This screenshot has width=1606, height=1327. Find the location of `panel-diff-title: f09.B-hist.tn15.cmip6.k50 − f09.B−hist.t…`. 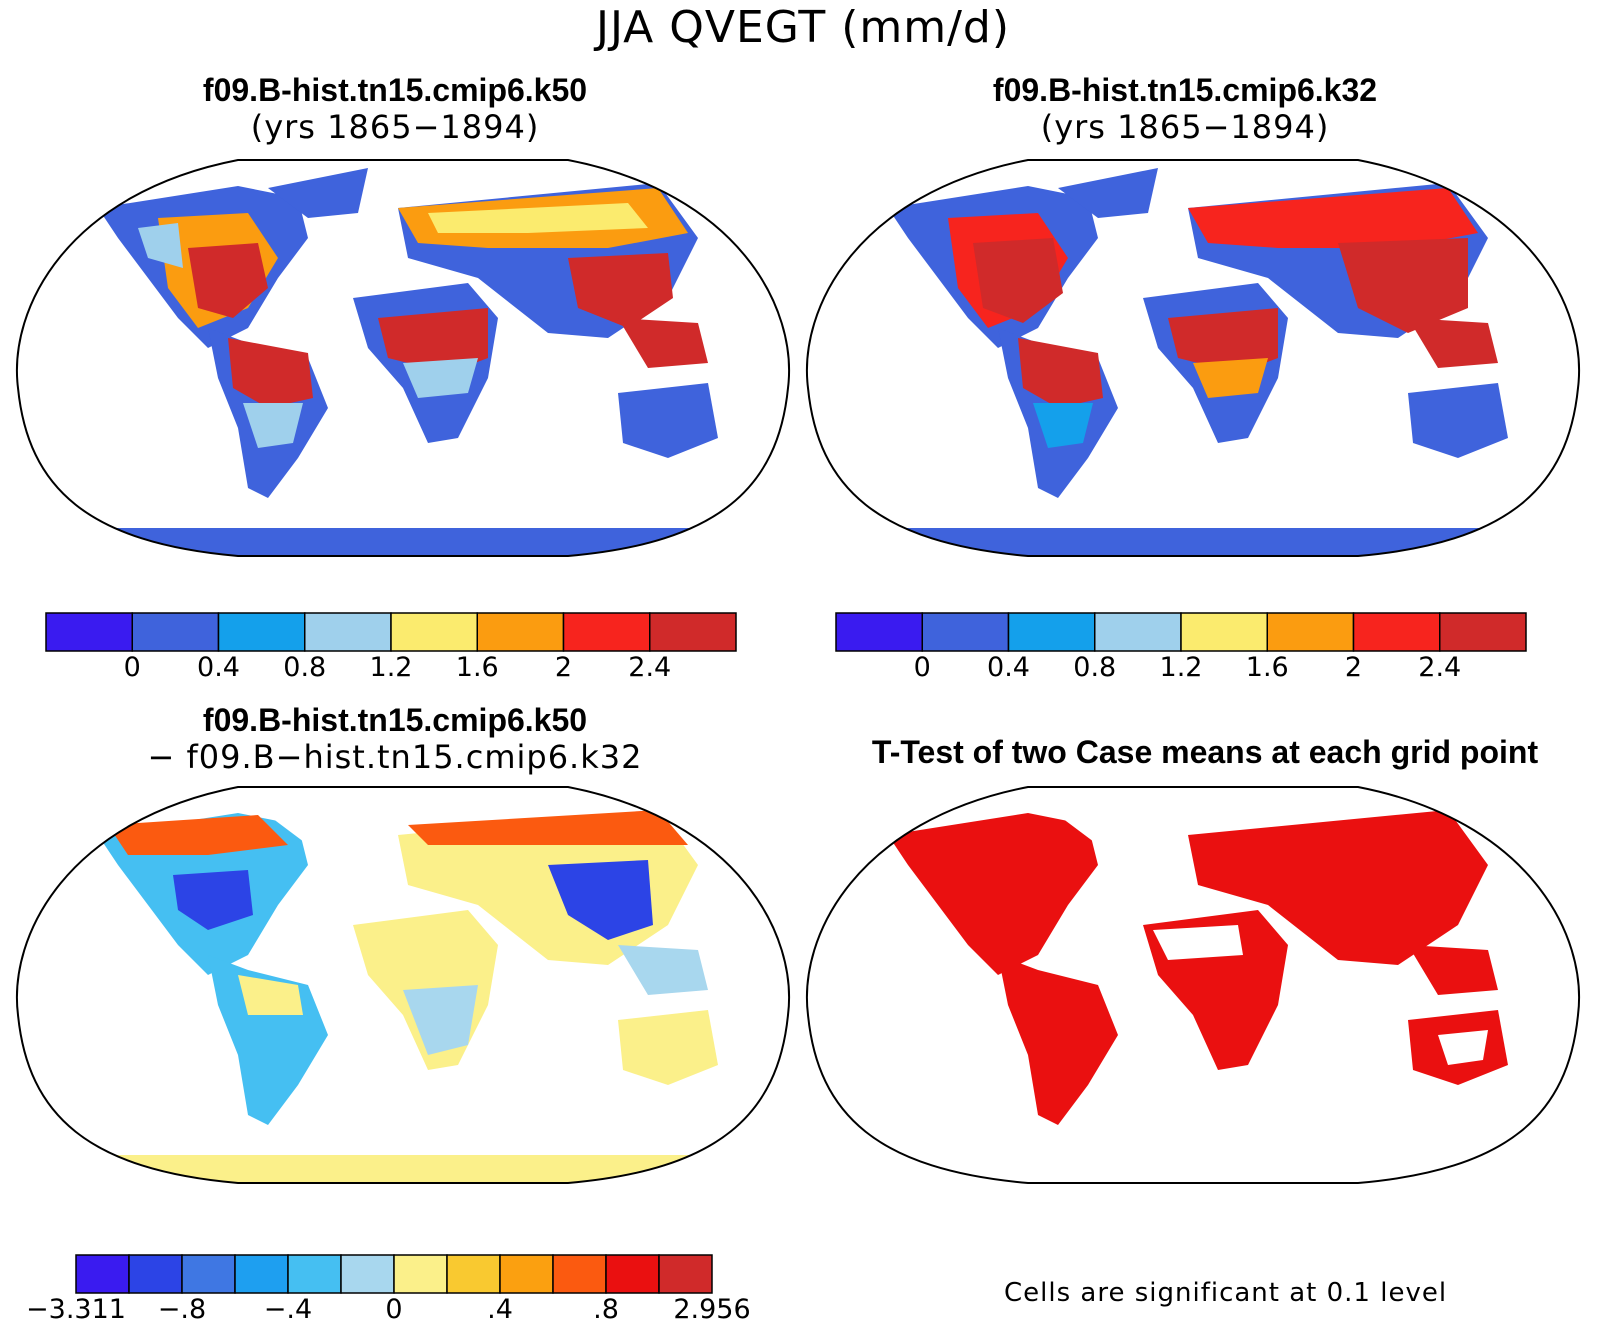

panel-diff-title: f09.B-hist.tn15.cmip6.k50 − f09.B−hist.t… is located at coordinates (395, 739).